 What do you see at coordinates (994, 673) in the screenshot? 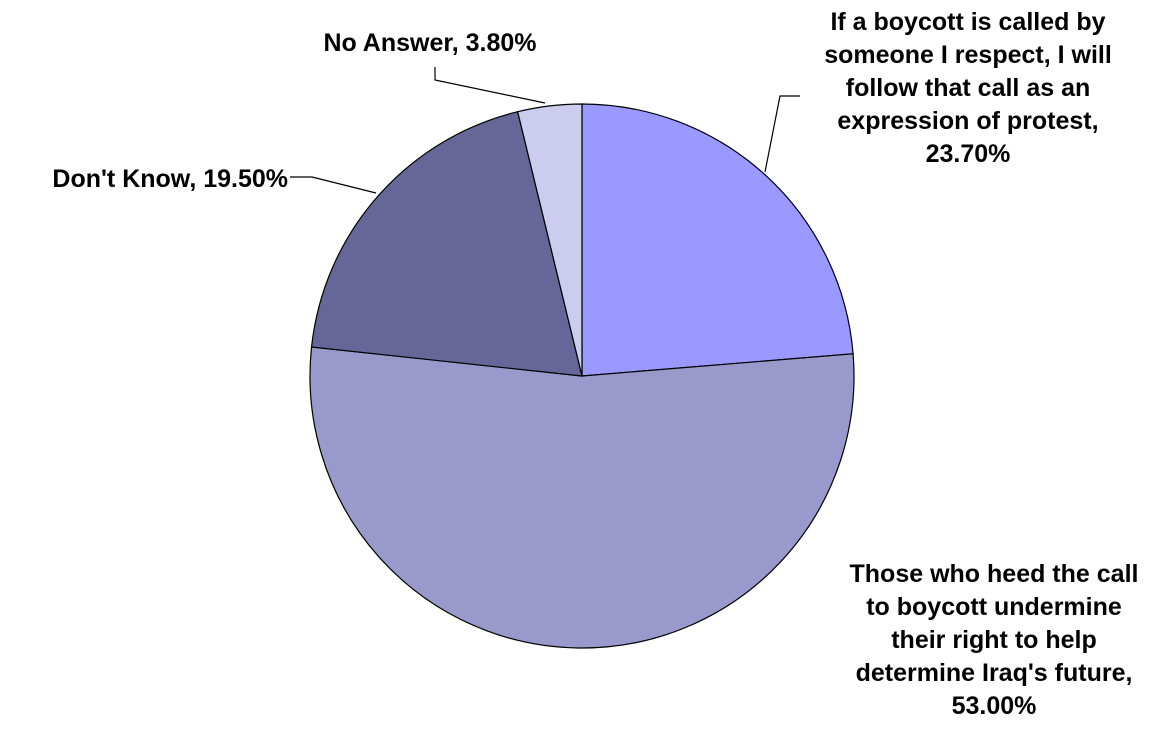
I see `label-line: determine Iraq's future,` at bounding box center [994, 673].